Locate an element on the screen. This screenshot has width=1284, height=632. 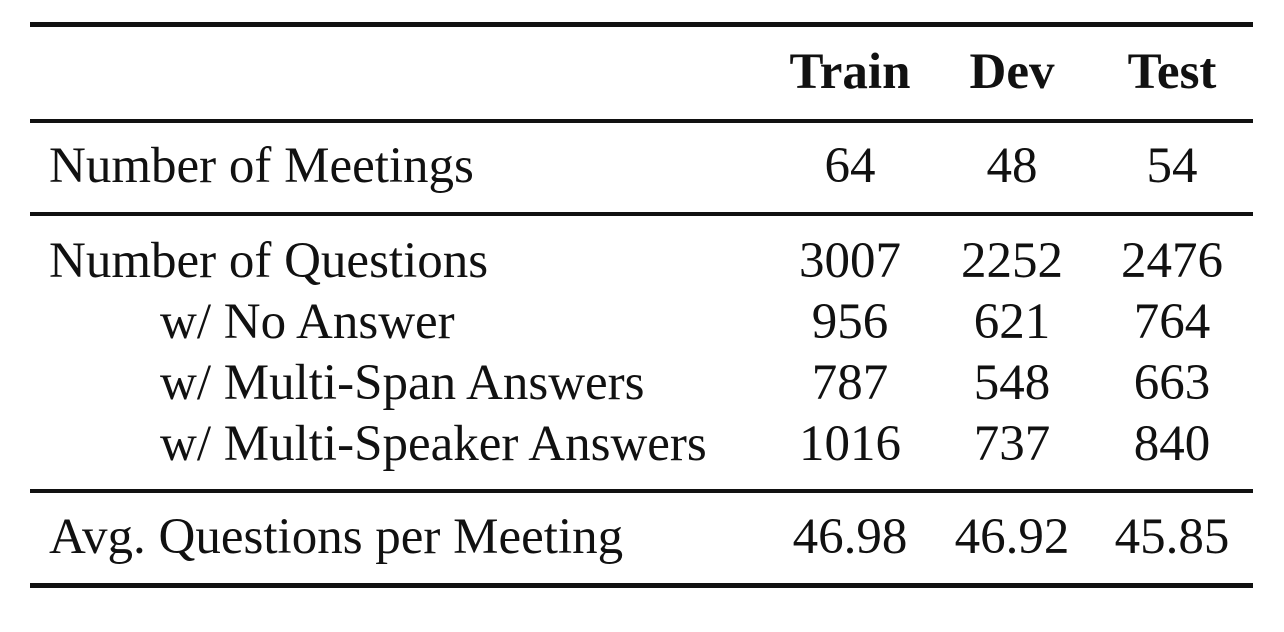
cell-multi-speaker-test: 840 is located at coordinates (1172, 444).